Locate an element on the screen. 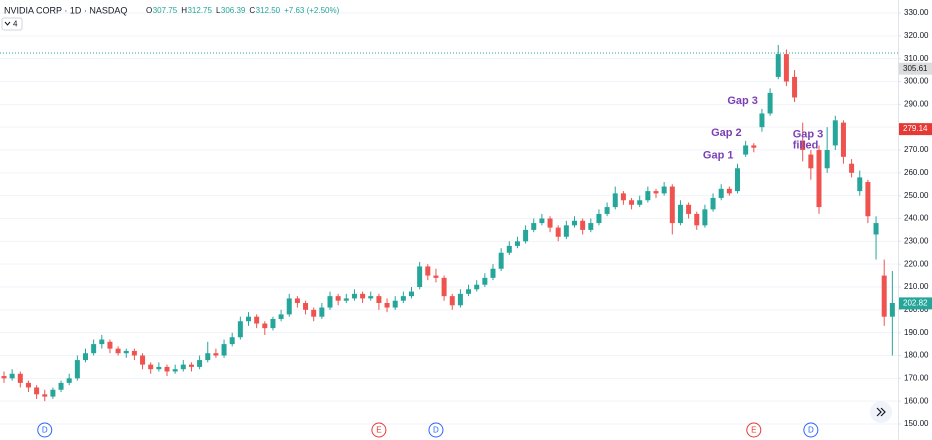  y-tick-label: 230.00 is located at coordinates (916, 240).